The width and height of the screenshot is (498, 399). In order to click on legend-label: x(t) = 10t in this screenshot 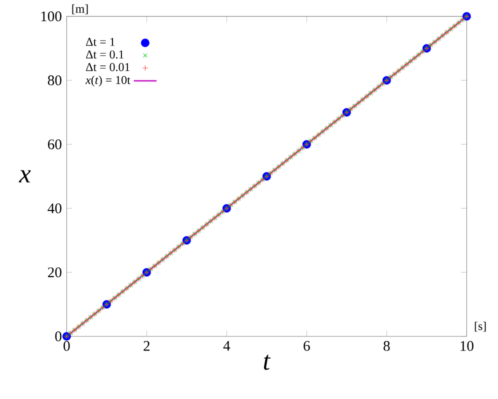, I will do `click(107, 81)`.